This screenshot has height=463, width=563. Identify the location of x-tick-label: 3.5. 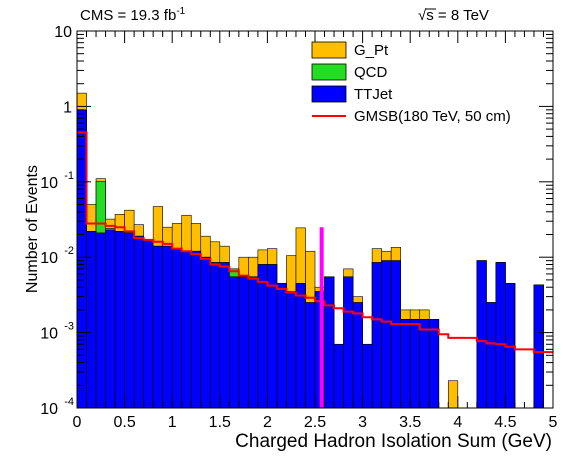
(410, 422).